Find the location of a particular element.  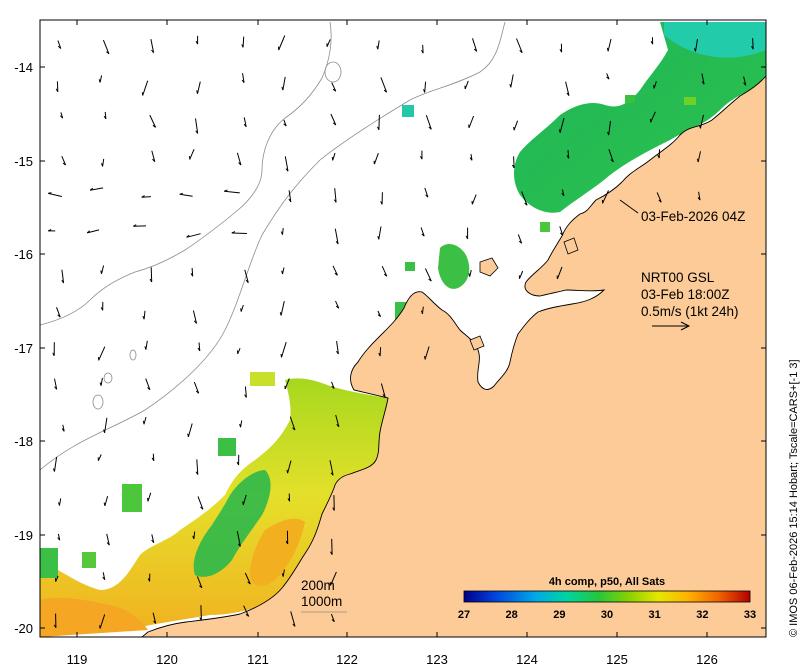

colorbar-ticks: 27 28 29 30 31 32 33 is located at coordinates (607, 615).